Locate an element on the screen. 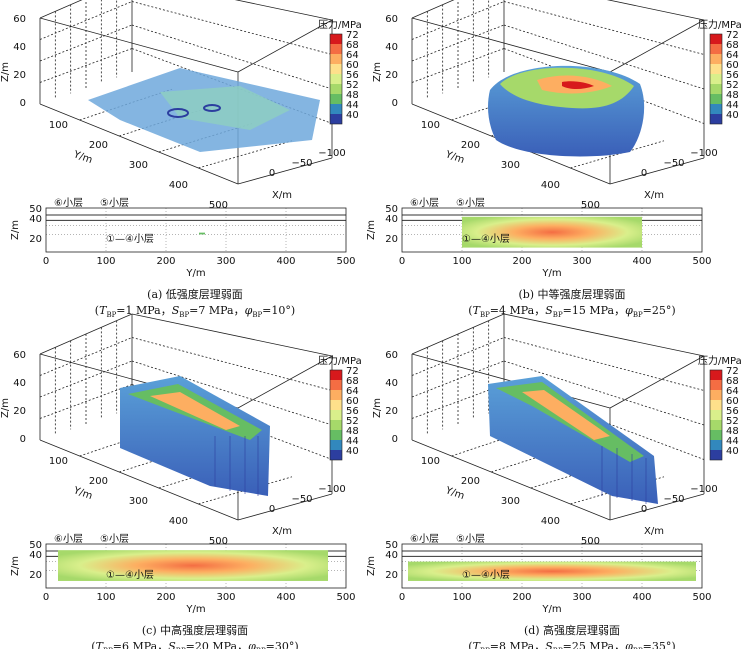 The image size is (750, 649). fracture-3d is located at coordinates (566, 111).